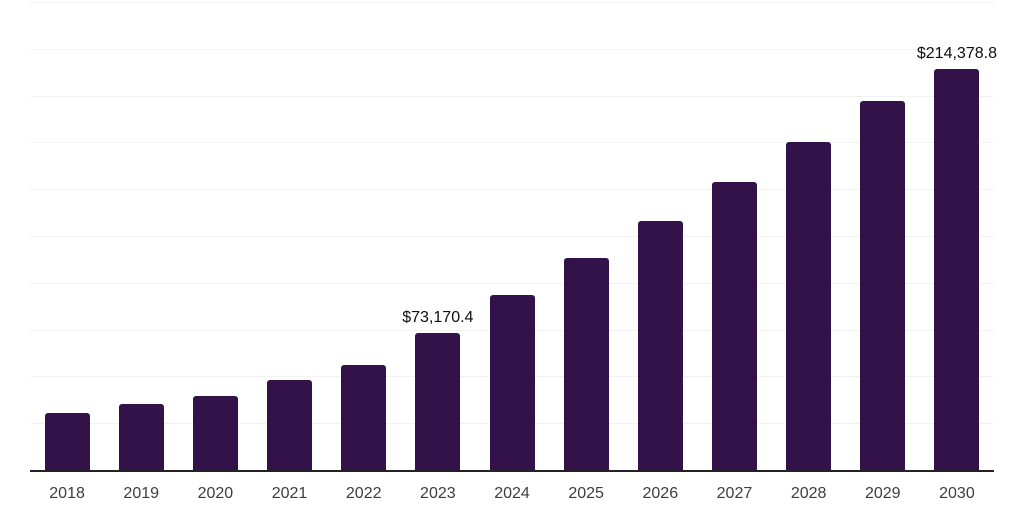  Describe the element at coordinates (512, 382) in the screenshot. I see `bar-2024` at that location.